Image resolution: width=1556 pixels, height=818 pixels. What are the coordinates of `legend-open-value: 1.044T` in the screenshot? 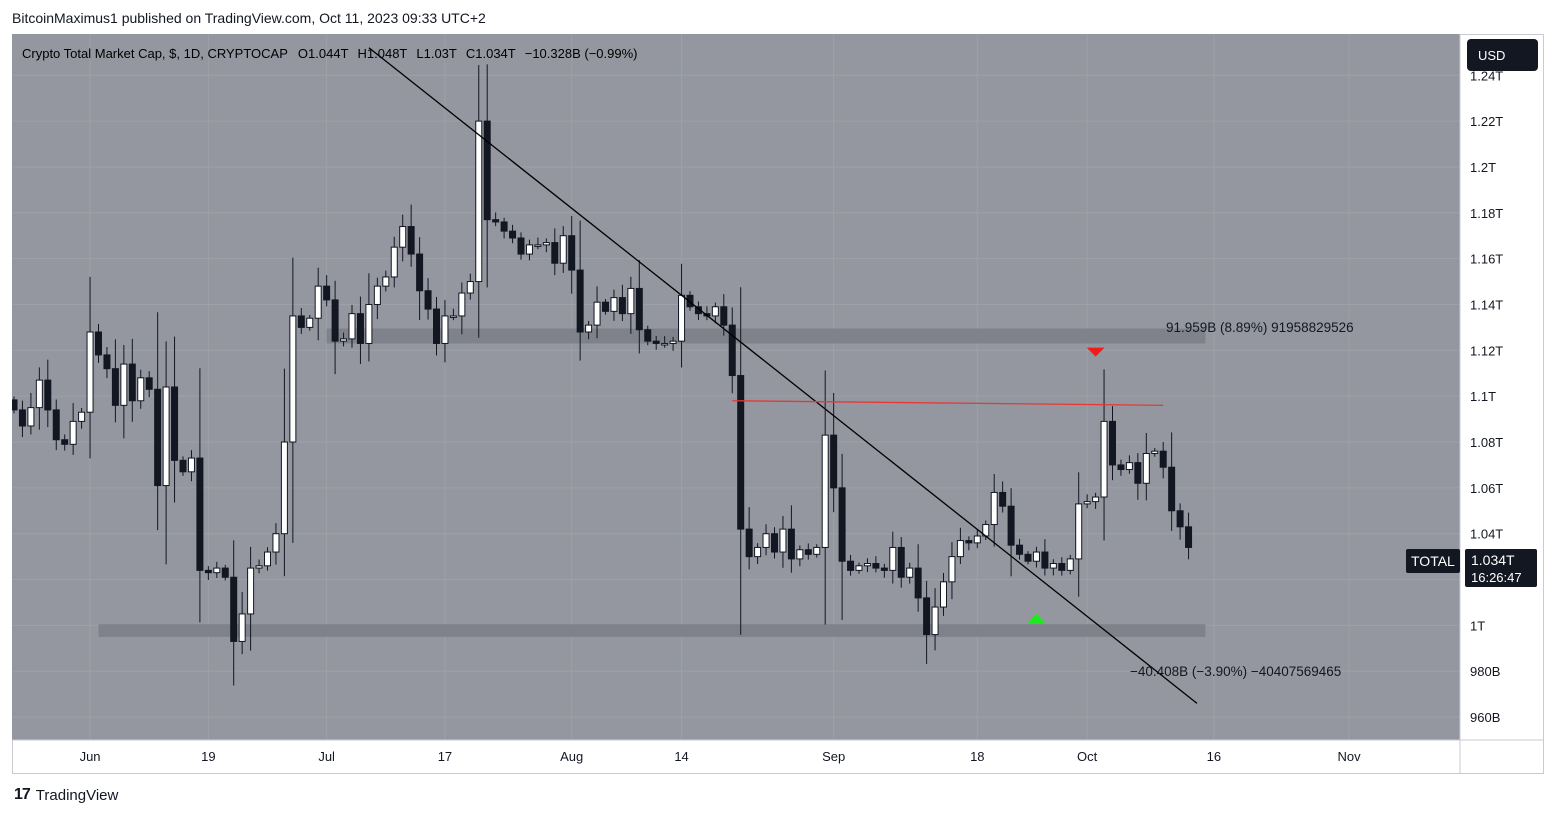 It's located at (328, 53).